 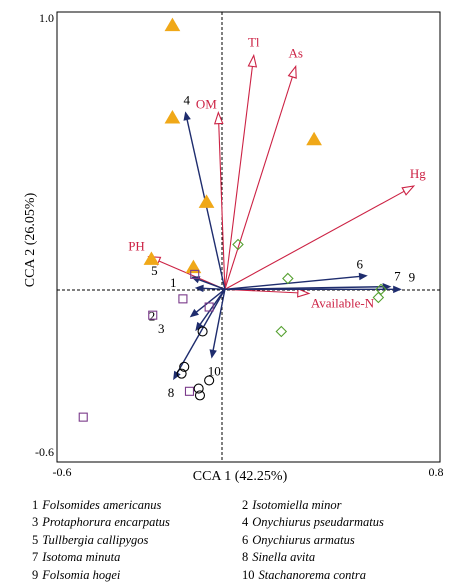 I want to click on legend-item-species-name: Tullbergia callipygos, so click(x=95, y=539).